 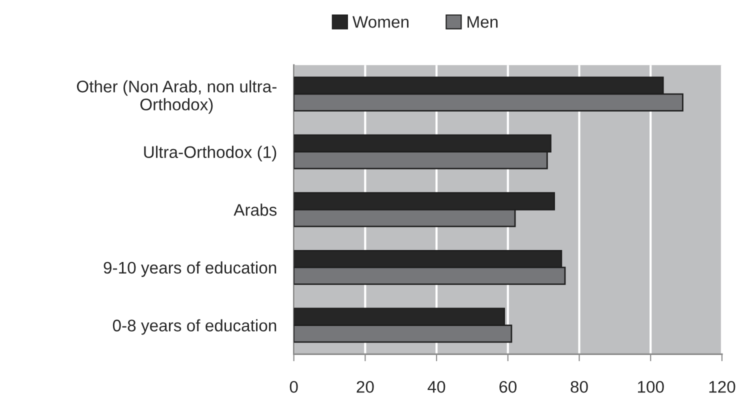 I want to click on x-tick-label: 120, so click(x=722, y=386).